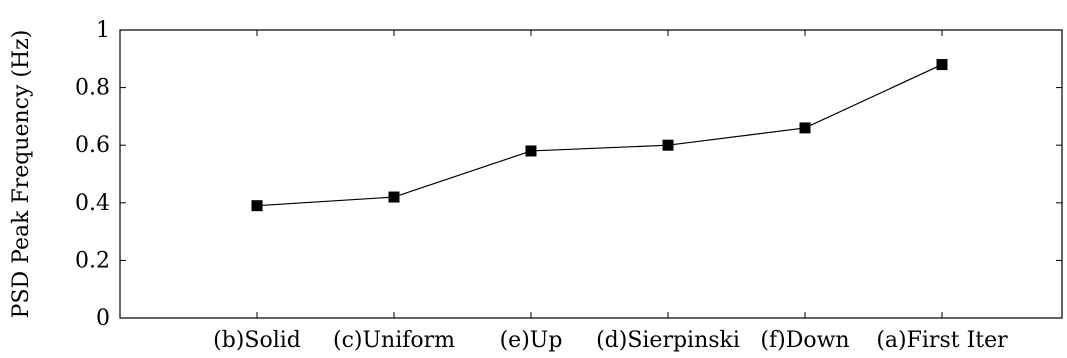 The image size is (1067, 358). What do you see at coordinates (103, 30) in the screenshot?
I see `y-tick-label: 1` at bounding box center [103, 30].